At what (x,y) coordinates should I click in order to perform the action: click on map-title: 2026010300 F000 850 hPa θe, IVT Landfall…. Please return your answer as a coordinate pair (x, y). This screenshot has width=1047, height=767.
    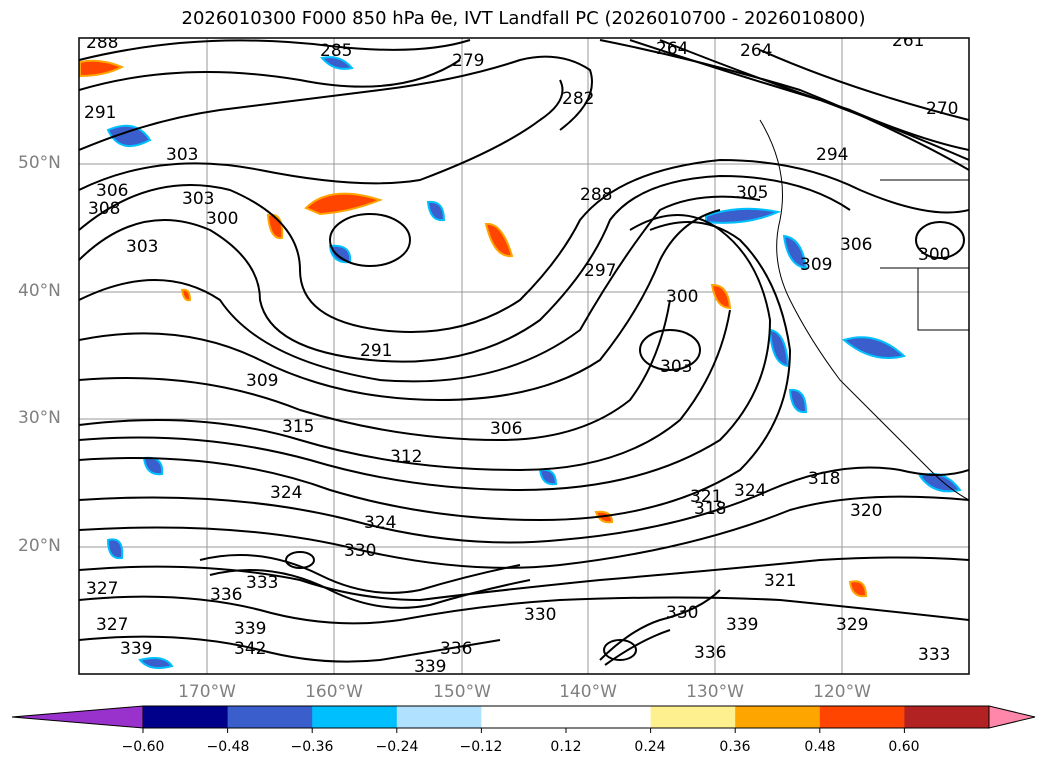
    Looking at the image, I should click on (523, 18).